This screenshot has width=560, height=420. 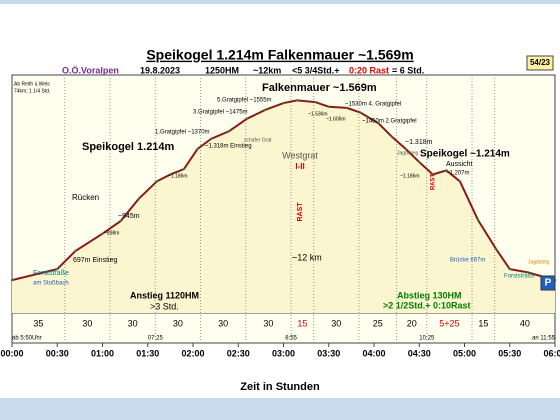 I want to click on annotation: Abstieg 130HM, so click(x=429, y=295).